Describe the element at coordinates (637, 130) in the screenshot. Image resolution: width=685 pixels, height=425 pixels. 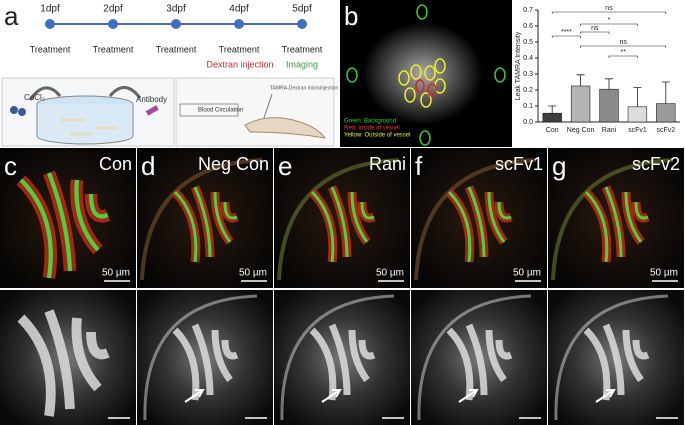
I see `x-tick-label: scFv1` at that location.